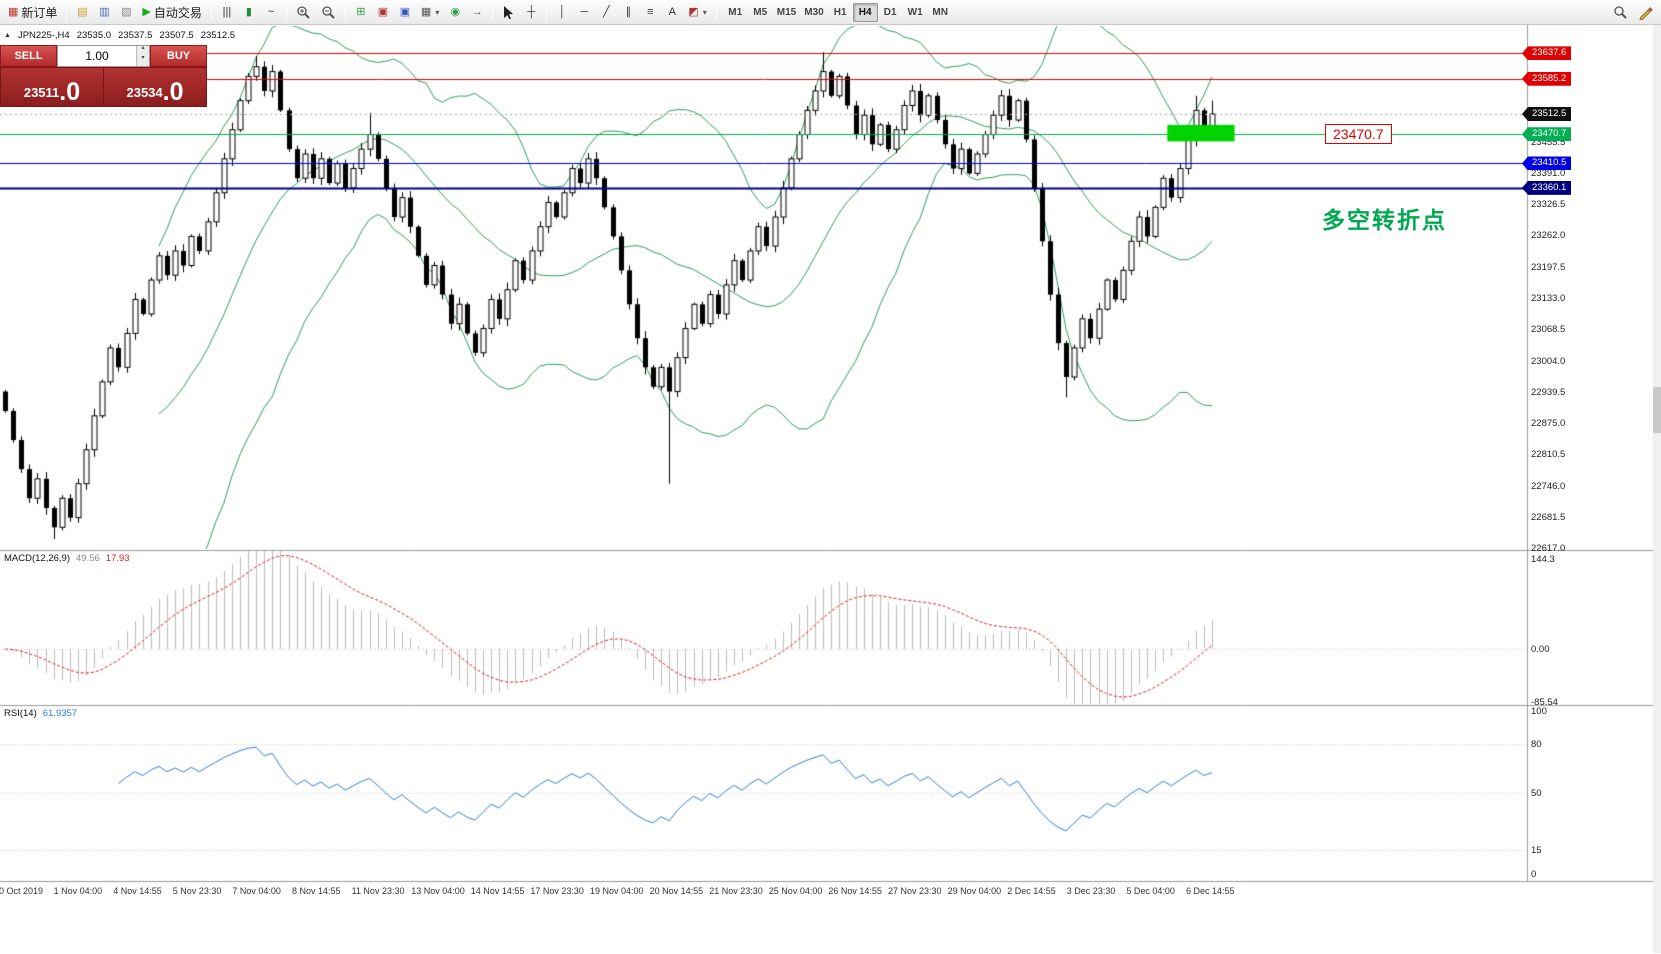  What do you see at coordinates (1536, 744) in the screenshot?
I see `rsi-scale-label: 80` at bounding box center [1536, 744].